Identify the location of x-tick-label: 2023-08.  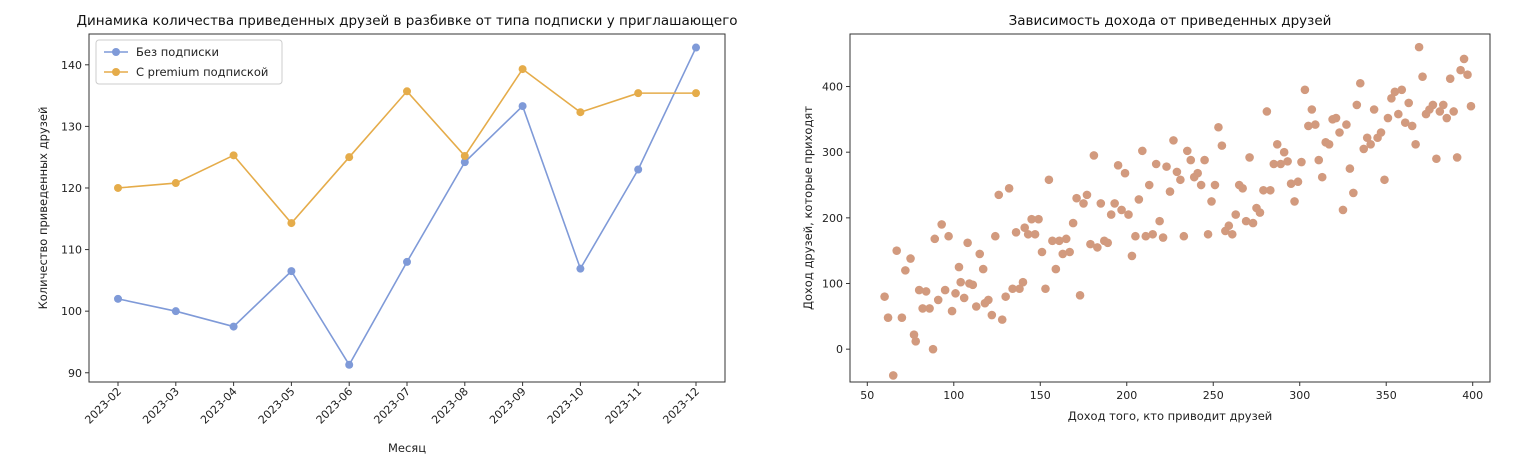
(450, 406).